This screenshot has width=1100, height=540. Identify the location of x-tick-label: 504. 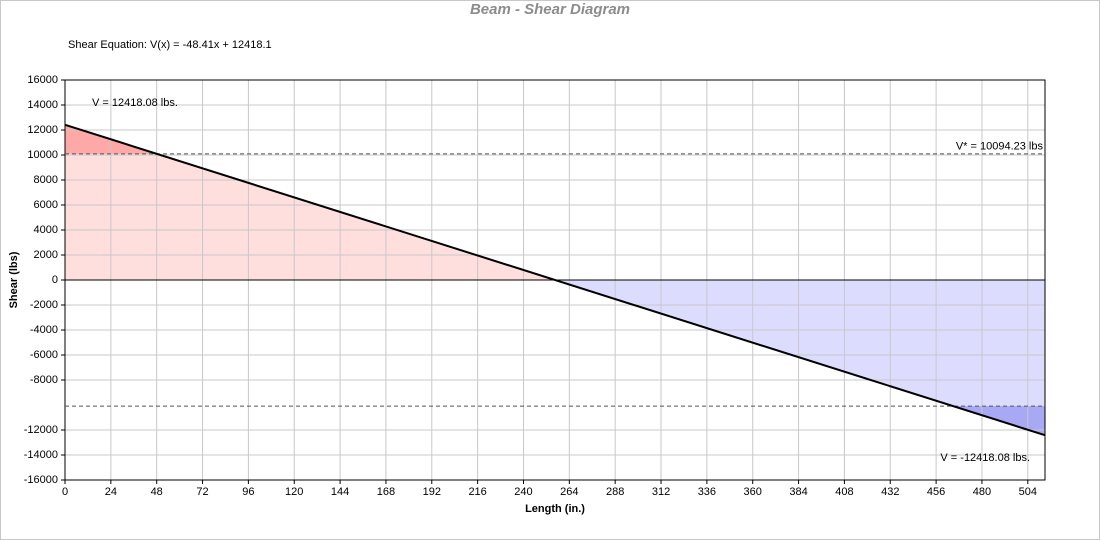
(1028, 492).